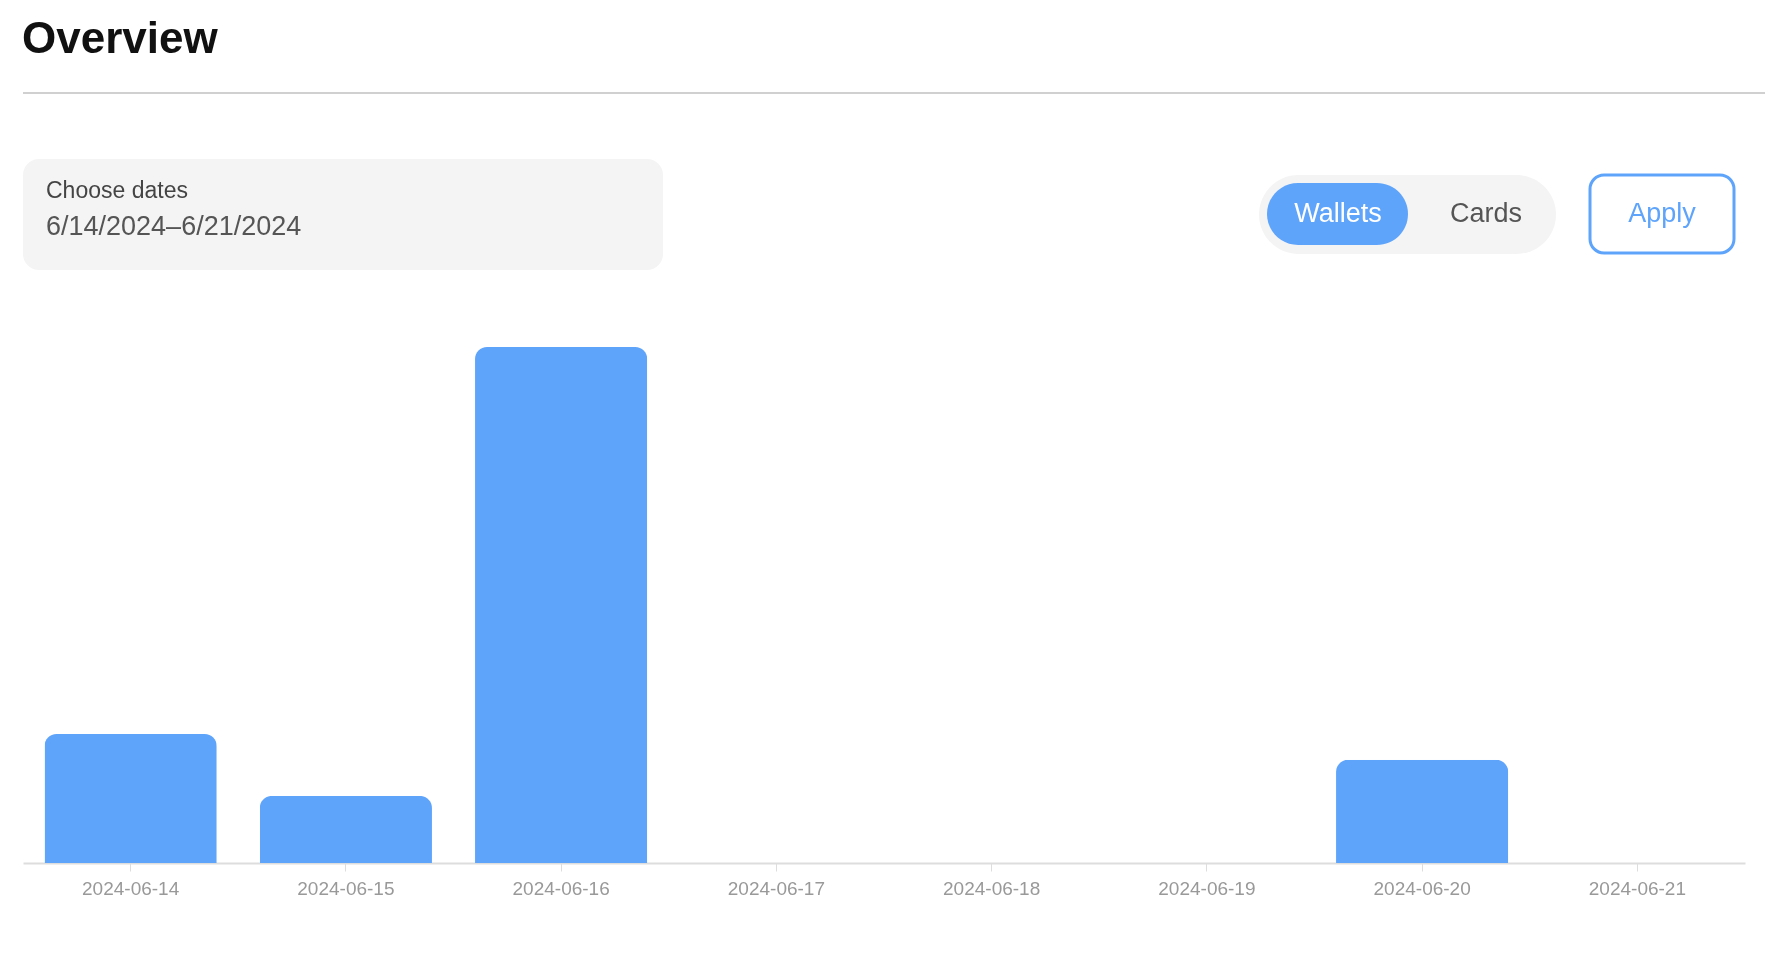 This screenshot has width=1782, height=962. I want to click on x-tick-label: 2024-06-14, so click(131, 888).